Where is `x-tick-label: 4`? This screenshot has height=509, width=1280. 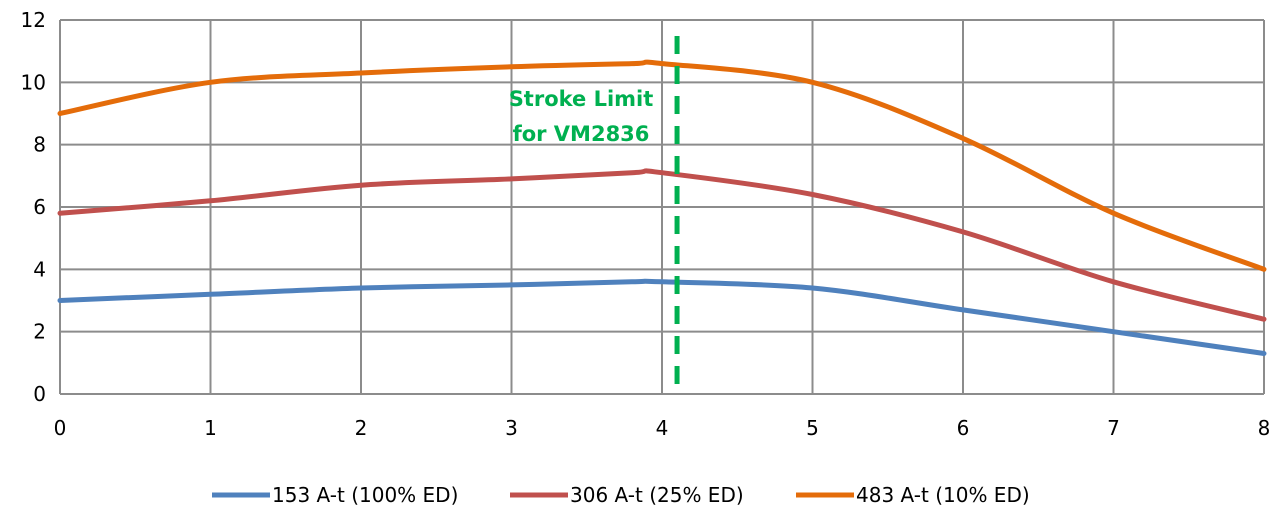 x-tick-label: 4 is located at coordinates (662, 428).